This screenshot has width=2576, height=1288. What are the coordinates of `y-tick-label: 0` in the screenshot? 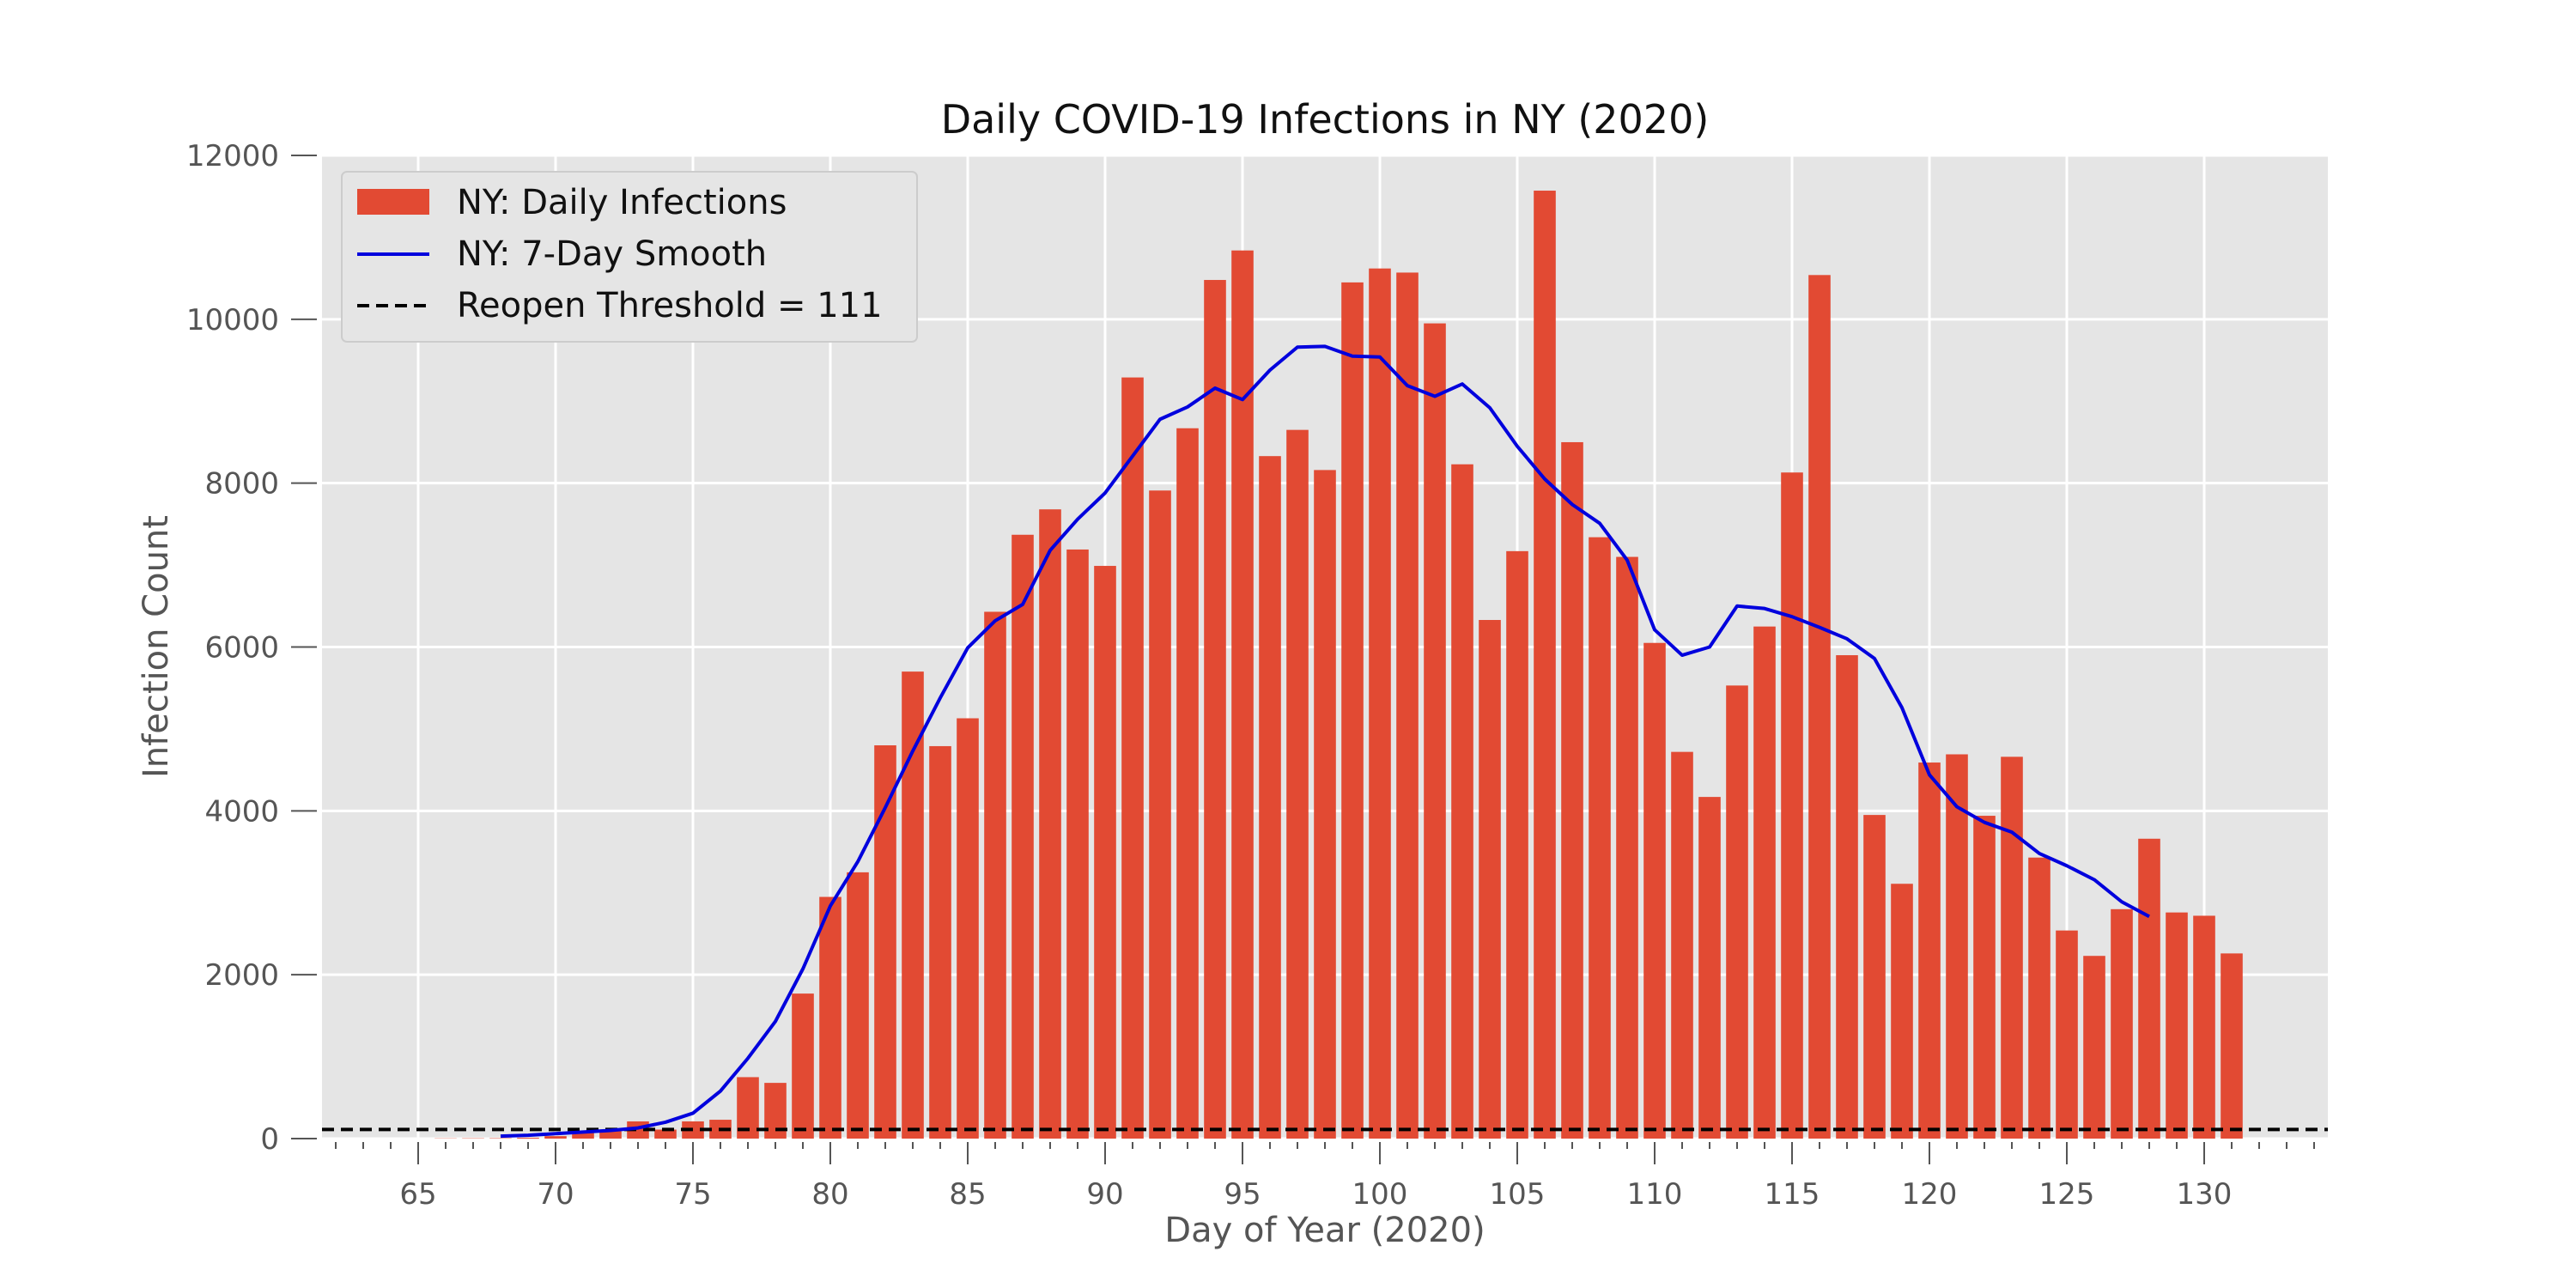 It's located at (269, 1140).